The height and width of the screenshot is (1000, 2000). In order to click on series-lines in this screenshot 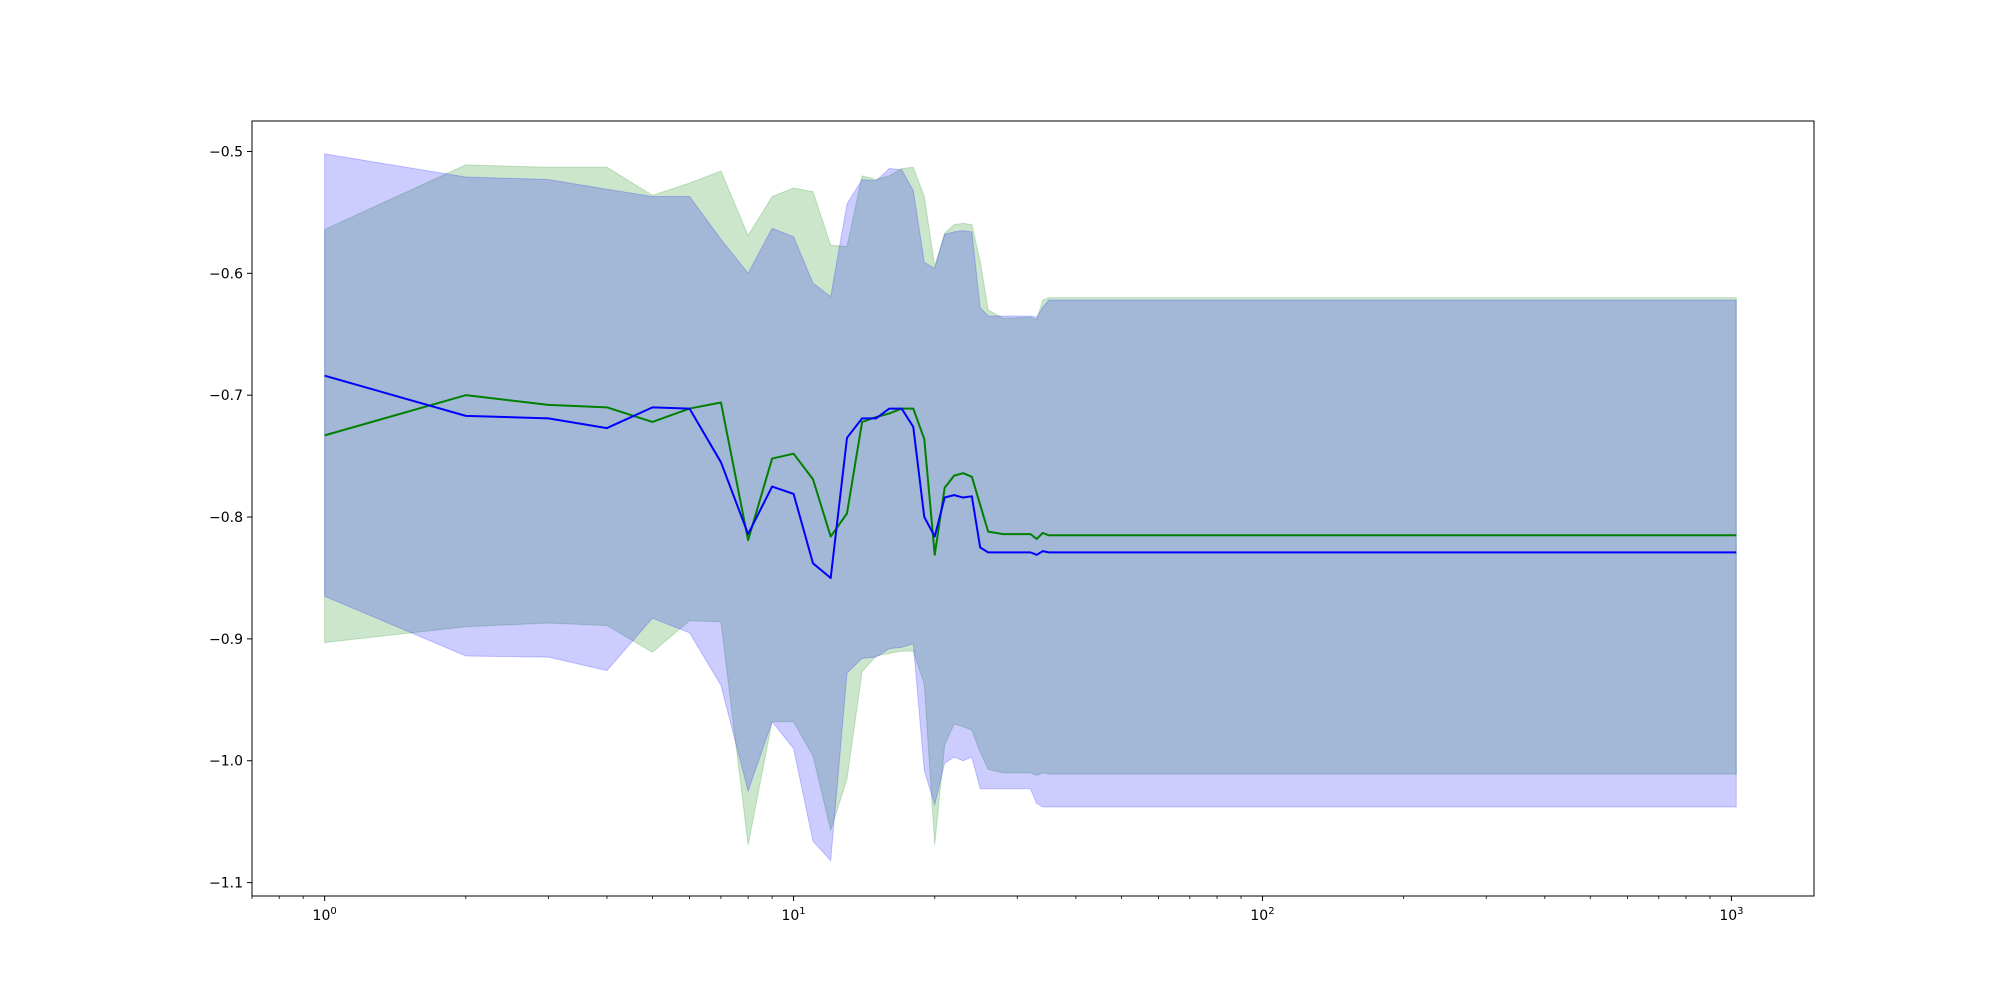, I will do `click(1030, 476)`.